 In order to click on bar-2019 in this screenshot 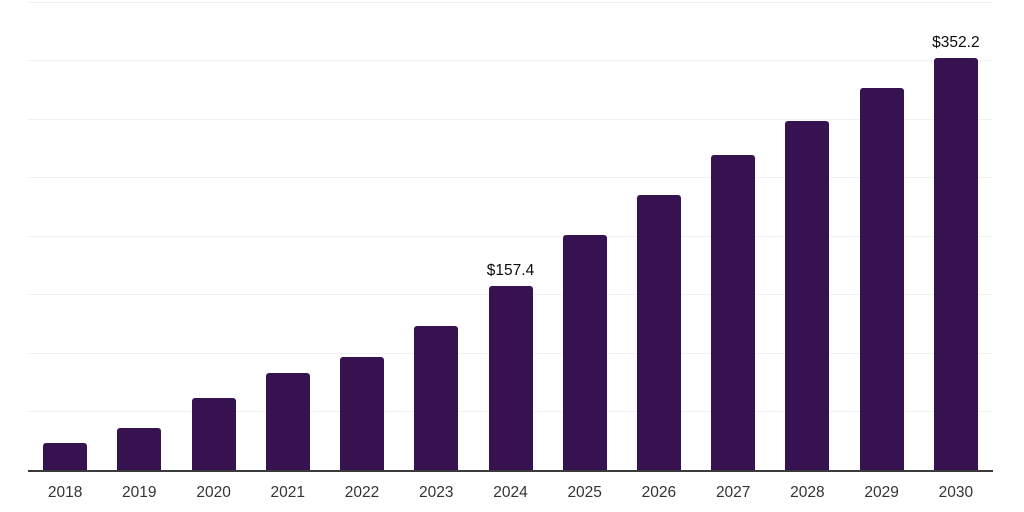, I will do `click(139, 449)`.